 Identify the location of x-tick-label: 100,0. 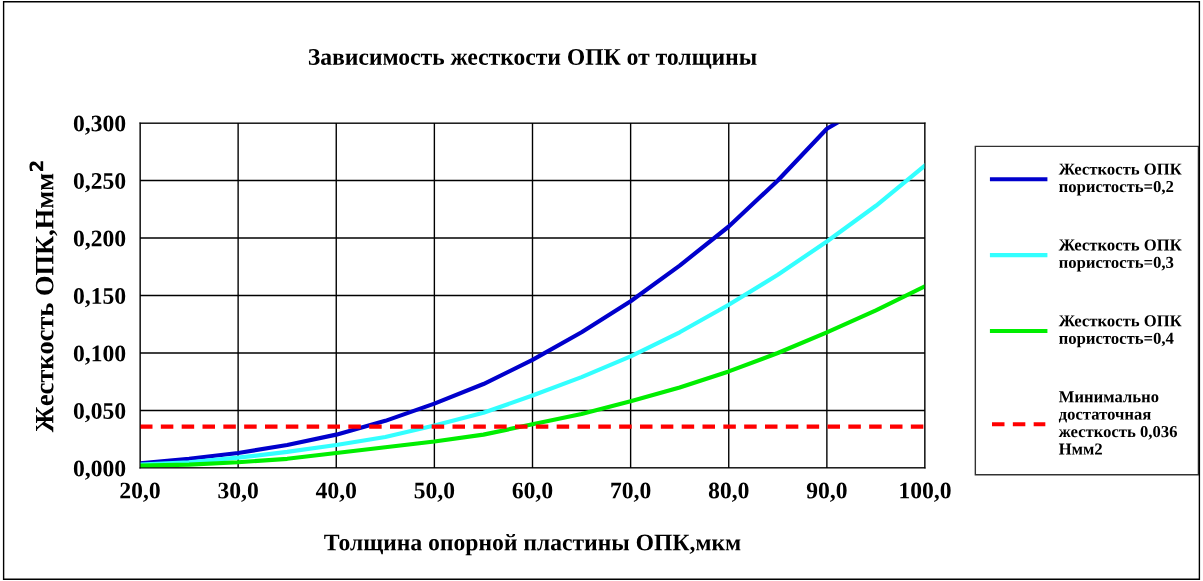
(925, 492).